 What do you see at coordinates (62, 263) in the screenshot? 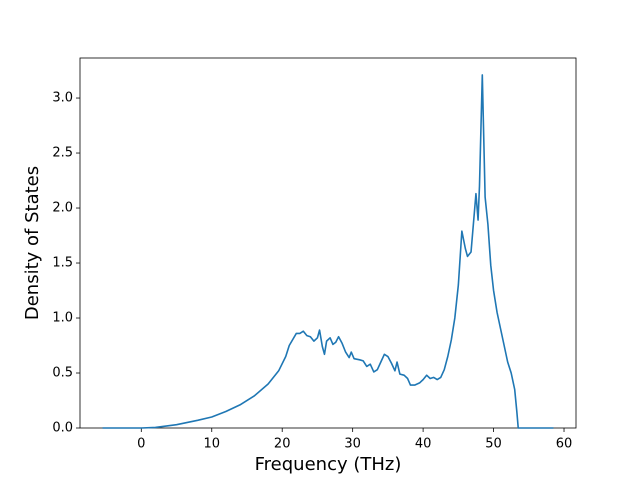
I see `y-tick-label: 1.5` at bounding box center [62, 263].